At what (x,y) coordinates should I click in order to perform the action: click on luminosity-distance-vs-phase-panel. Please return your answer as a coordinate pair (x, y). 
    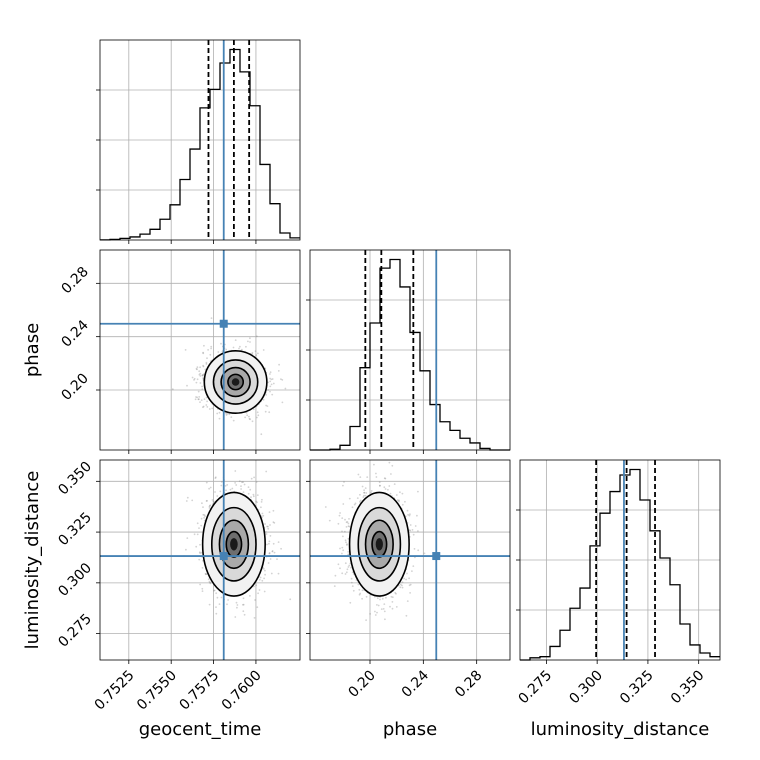
    Looking at the image, I should click on (408, 560).